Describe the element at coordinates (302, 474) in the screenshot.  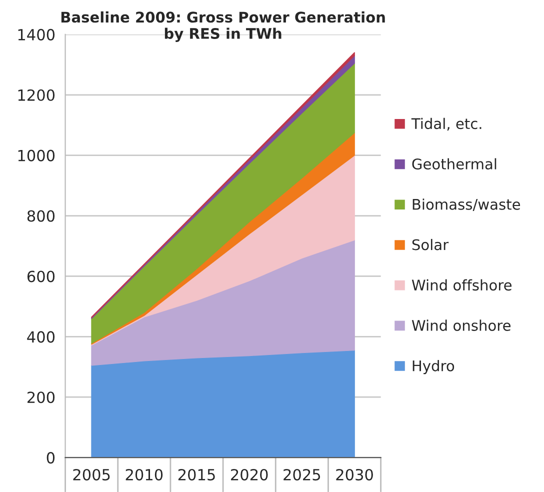
I see `x-tick-label: 2025` at that location.